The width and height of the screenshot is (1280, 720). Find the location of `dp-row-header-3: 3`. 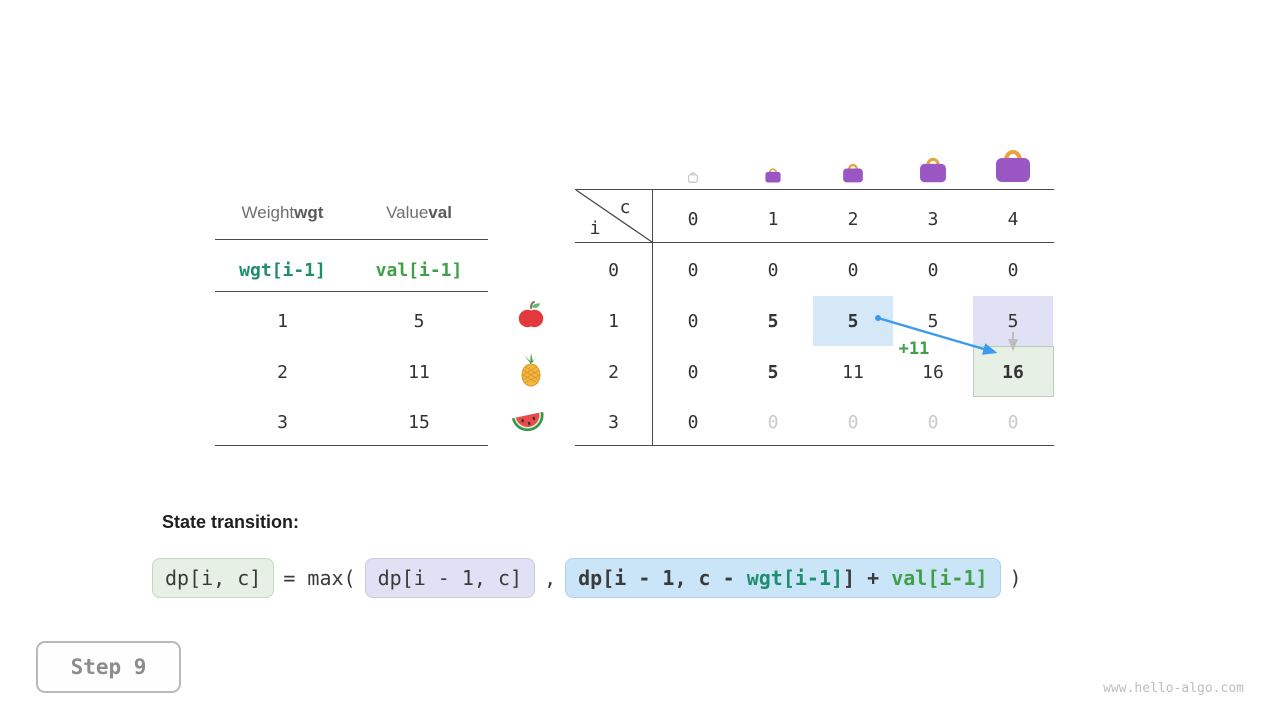

dp-row-header-3: 3 is located at coordinates (613, 422).